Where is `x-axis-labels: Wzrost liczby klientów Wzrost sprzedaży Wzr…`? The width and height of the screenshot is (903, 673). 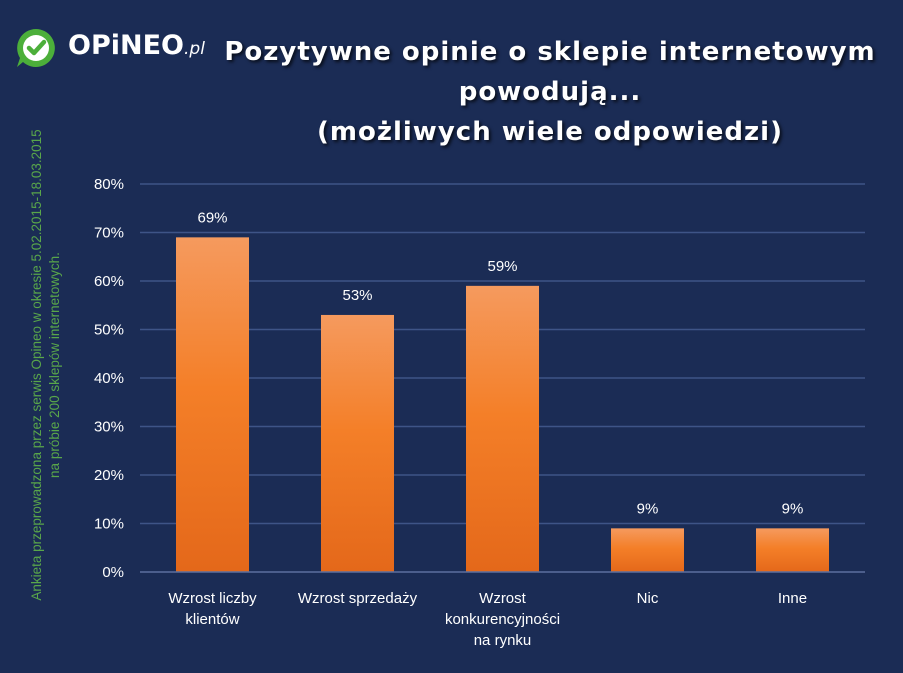 x-axis-labels: Wzrost liczby klientów Wzrost sprzedaży Wzr… is located at coordinates (487, 619).